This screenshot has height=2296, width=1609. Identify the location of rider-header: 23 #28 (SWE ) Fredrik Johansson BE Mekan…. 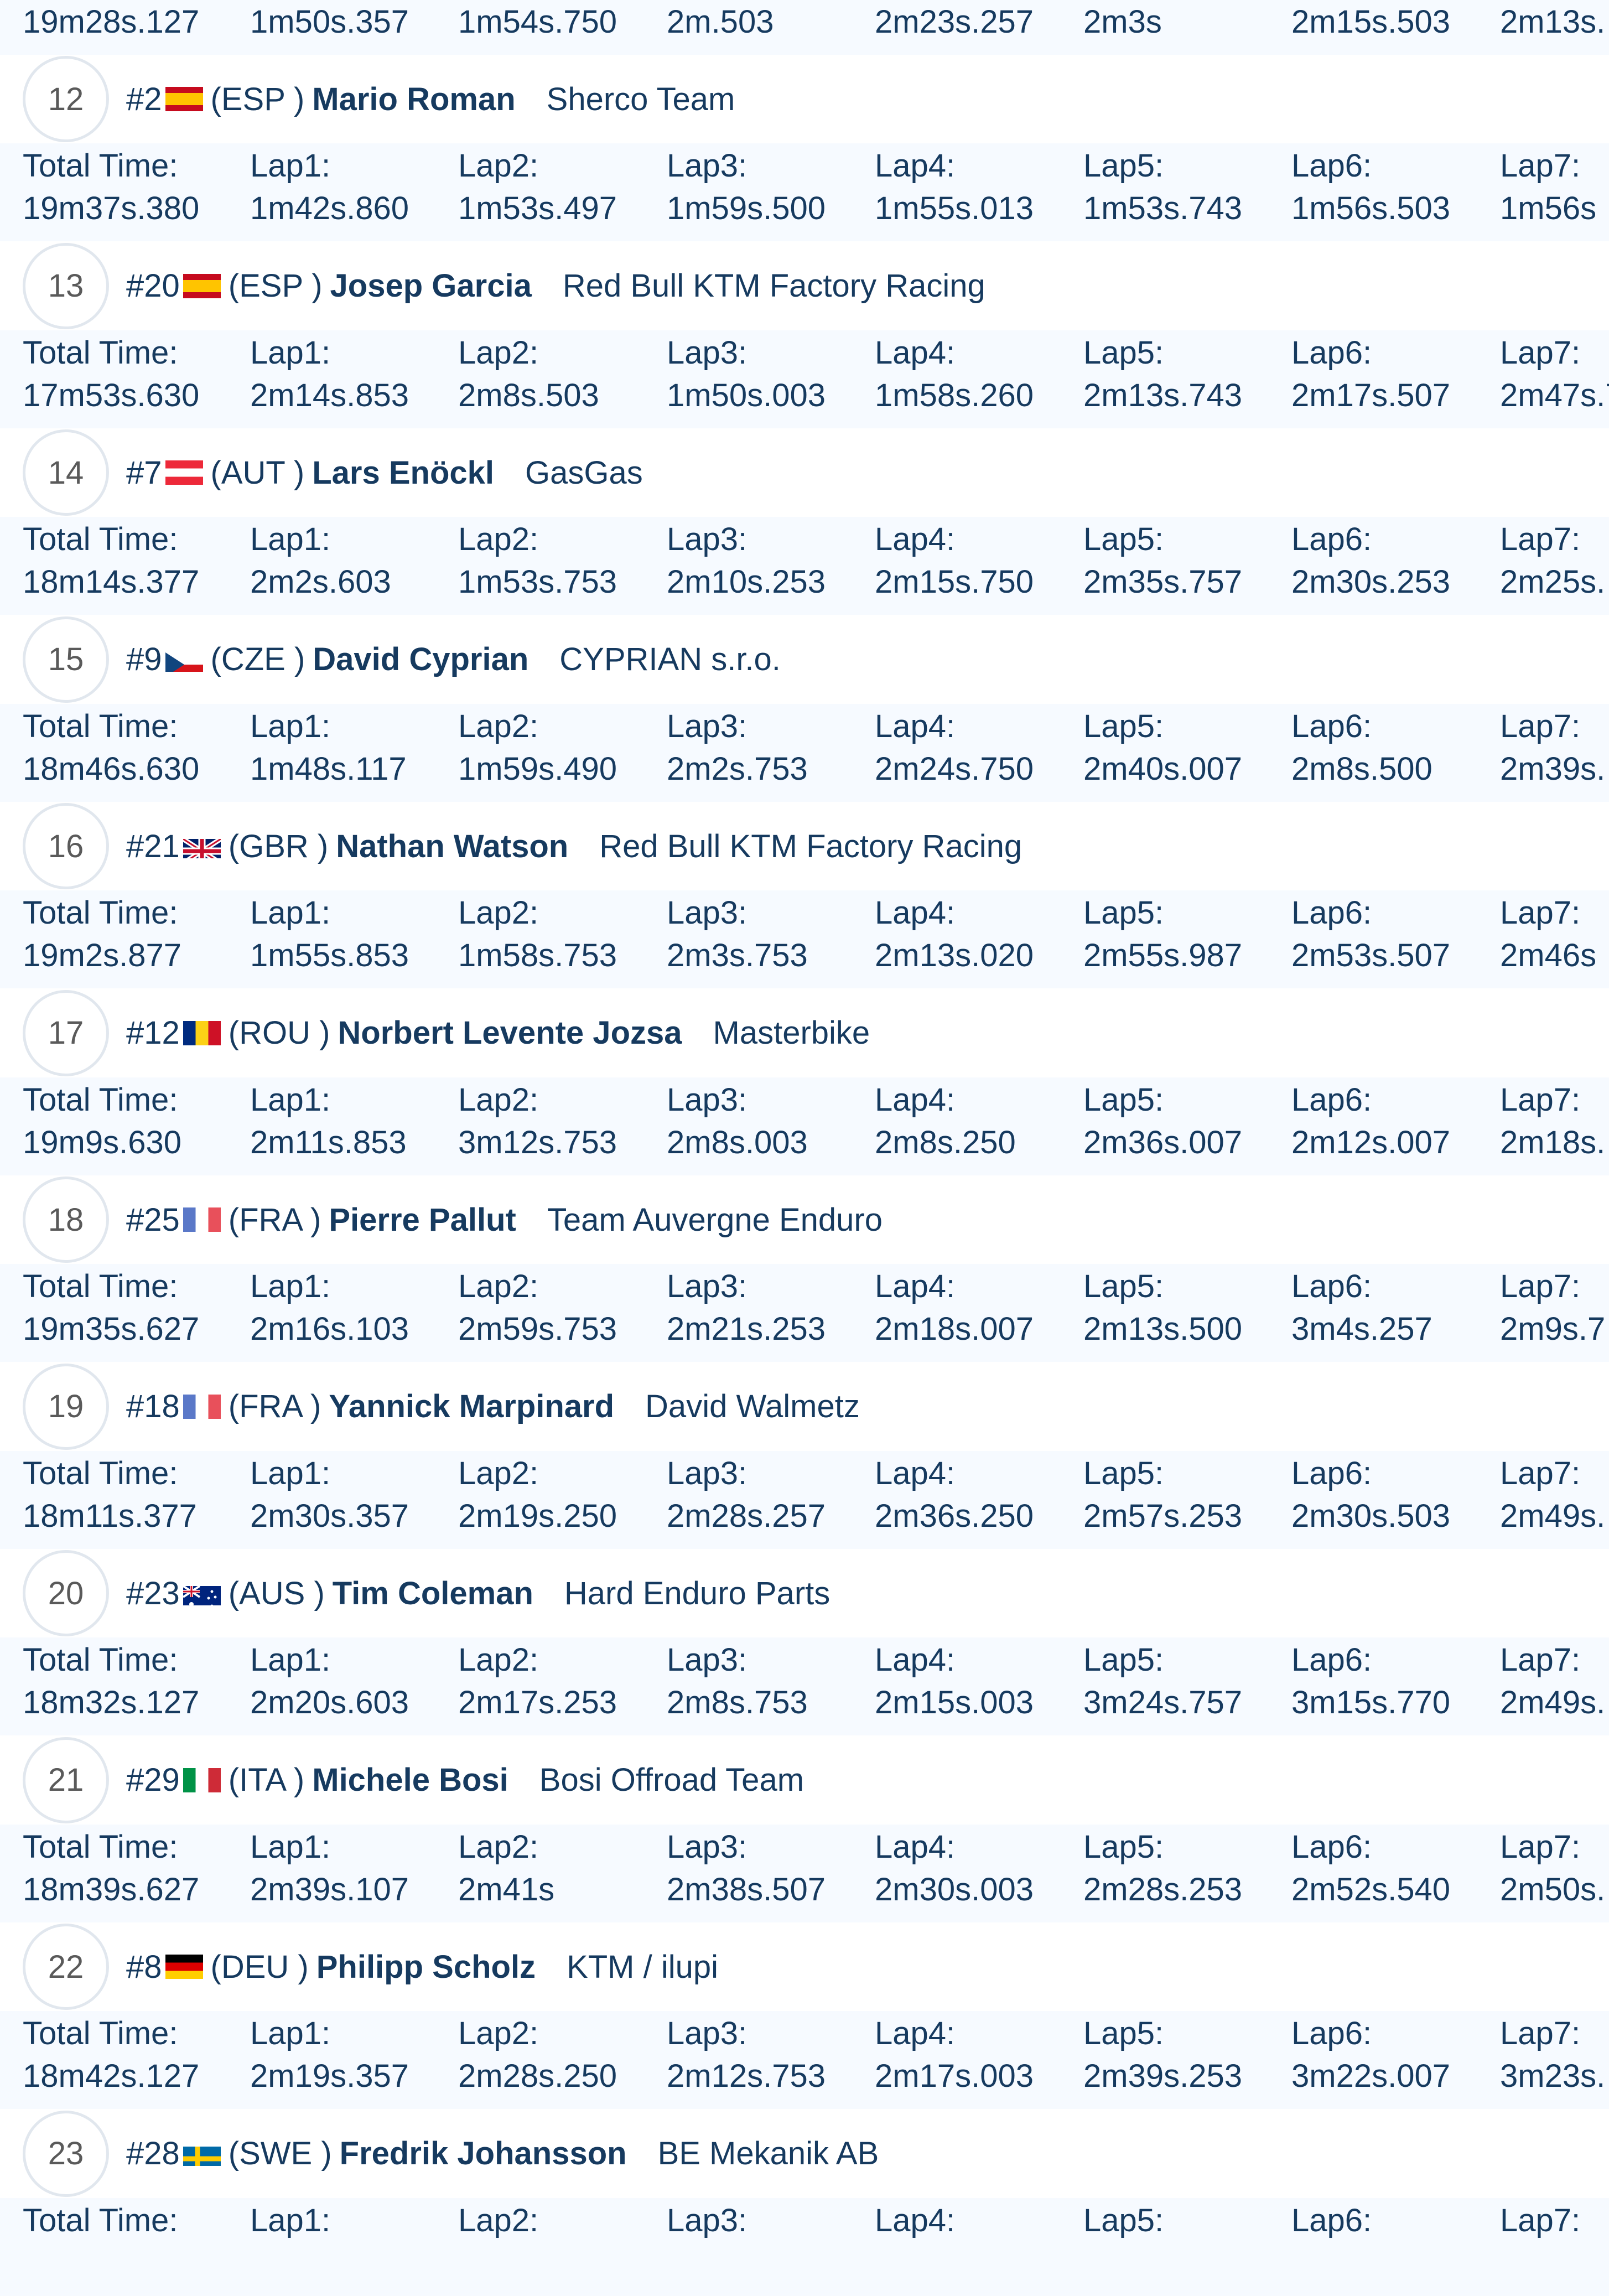
(804, 2154).